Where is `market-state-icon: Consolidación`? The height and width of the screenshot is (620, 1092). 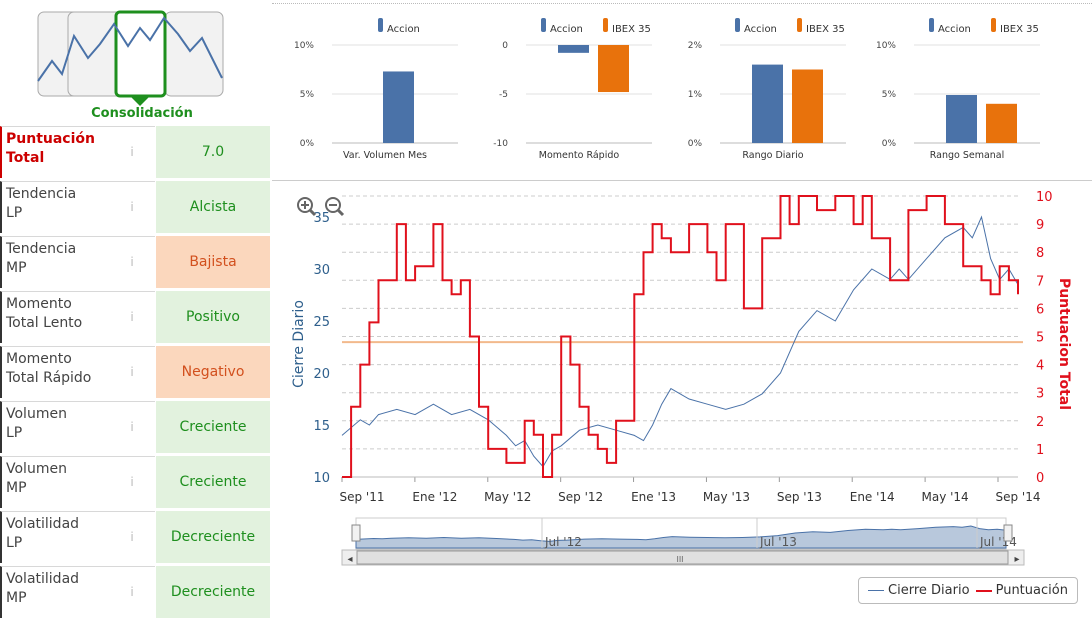 market-state-icon: Consolidación is located at coordinates (130, 65).